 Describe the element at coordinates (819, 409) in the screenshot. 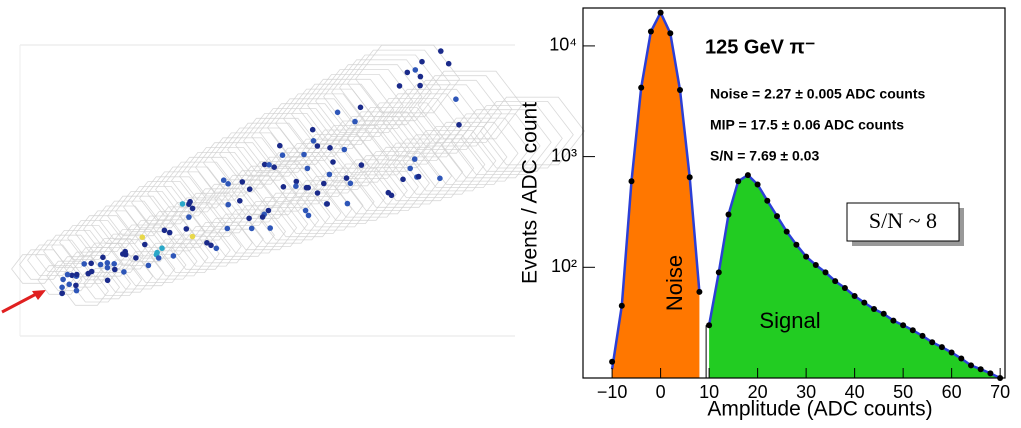

I see `x-axis-label: Amplitude (ADC counts)` at that location.